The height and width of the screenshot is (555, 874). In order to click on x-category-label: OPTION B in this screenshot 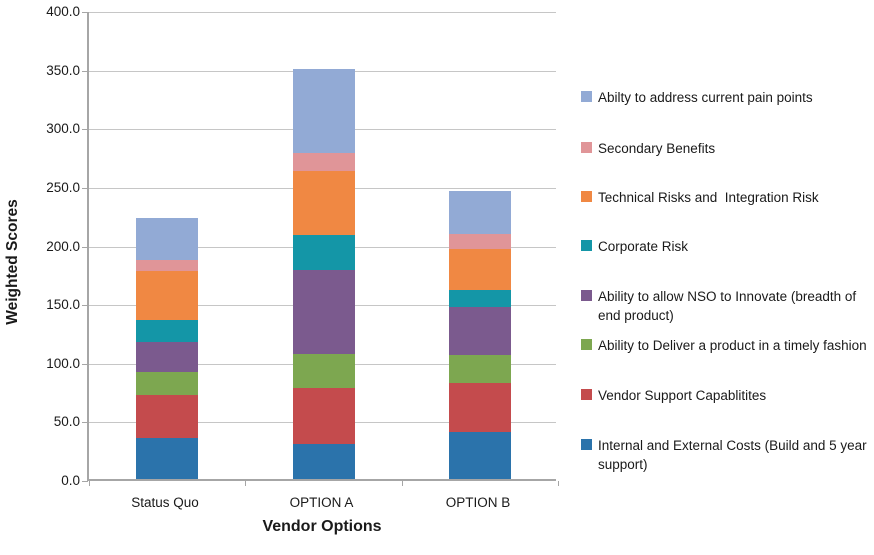, I will do `click(478, 502)`.